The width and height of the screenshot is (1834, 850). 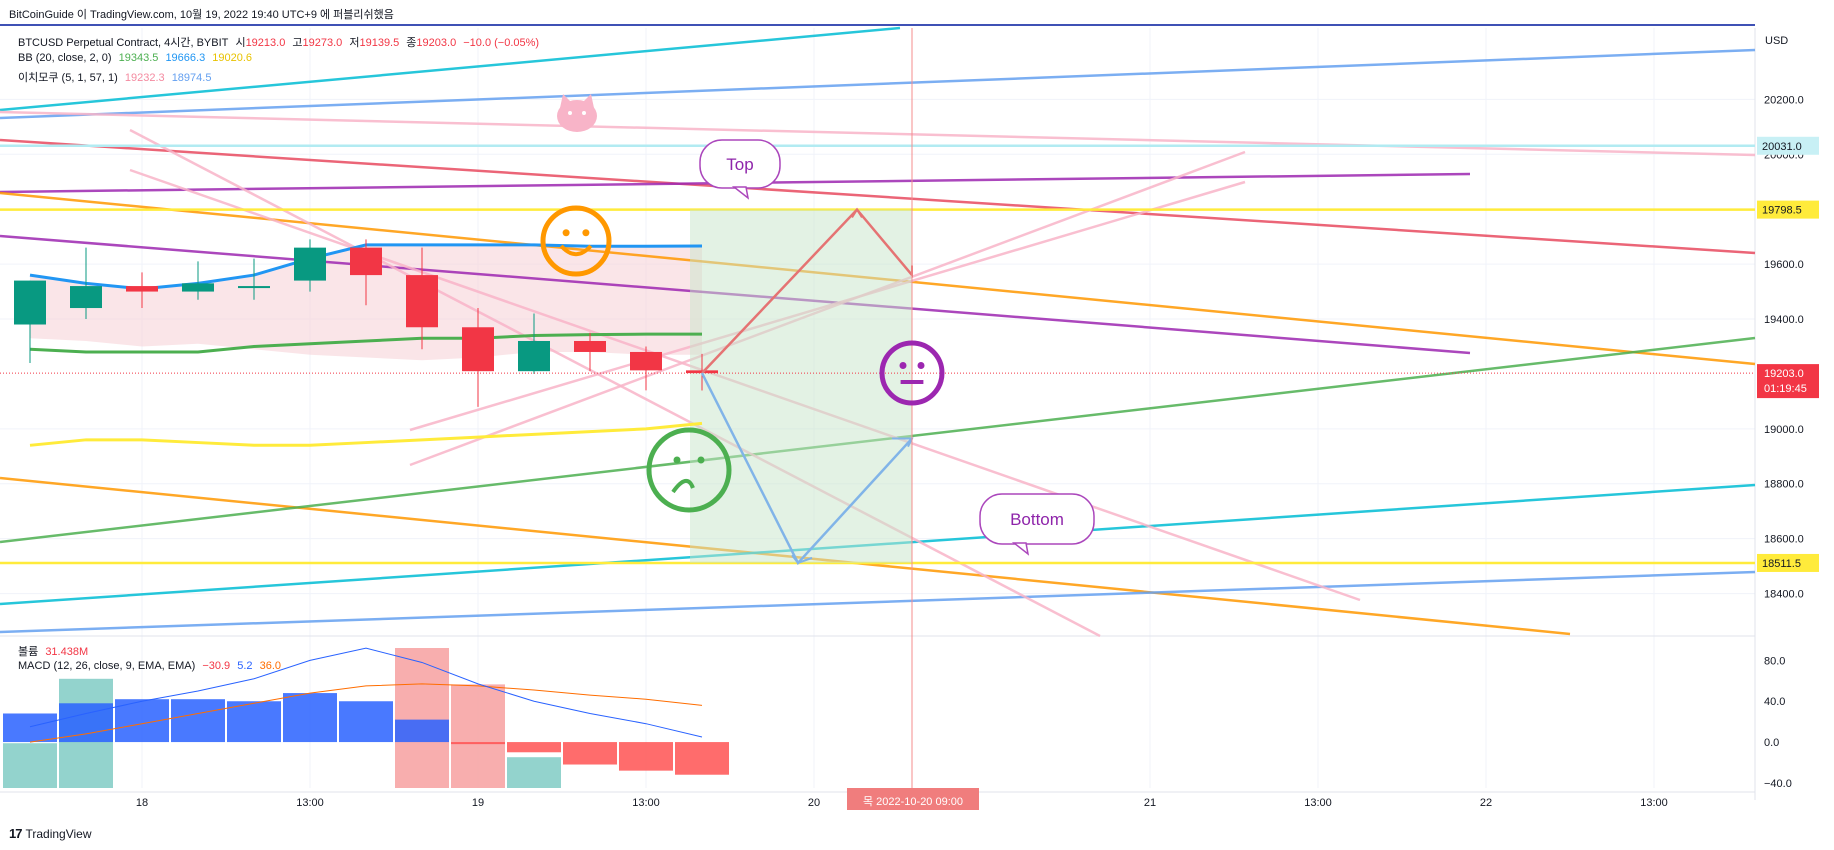 What do you see at coordinates (28, 652) in the screenshot?
I see `legend-volume-label: 볼륨` at bounding box center [28, 652].